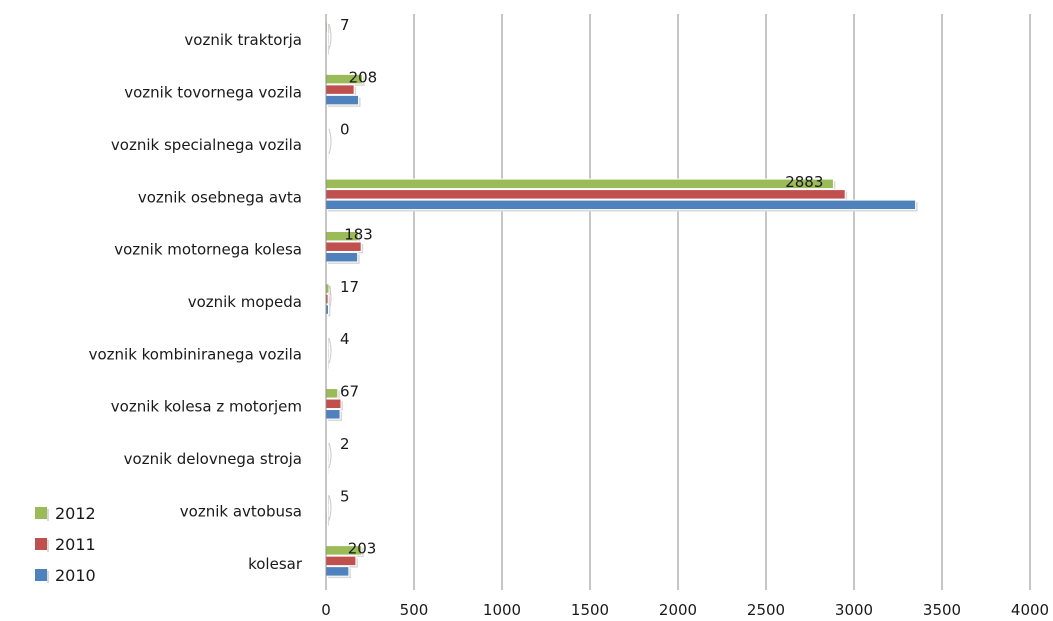 The width and height of the screenshot is (1053, 621). I want to click on data-label: 7, so click(345, 25).